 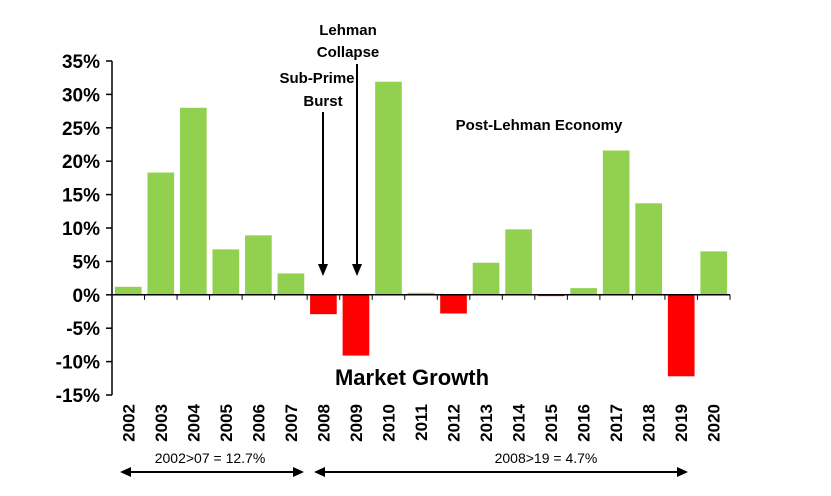 What do you see at coordinates (453, 304) in the screenshot?
I see `bar-2012` at bounding box center [453, 304].